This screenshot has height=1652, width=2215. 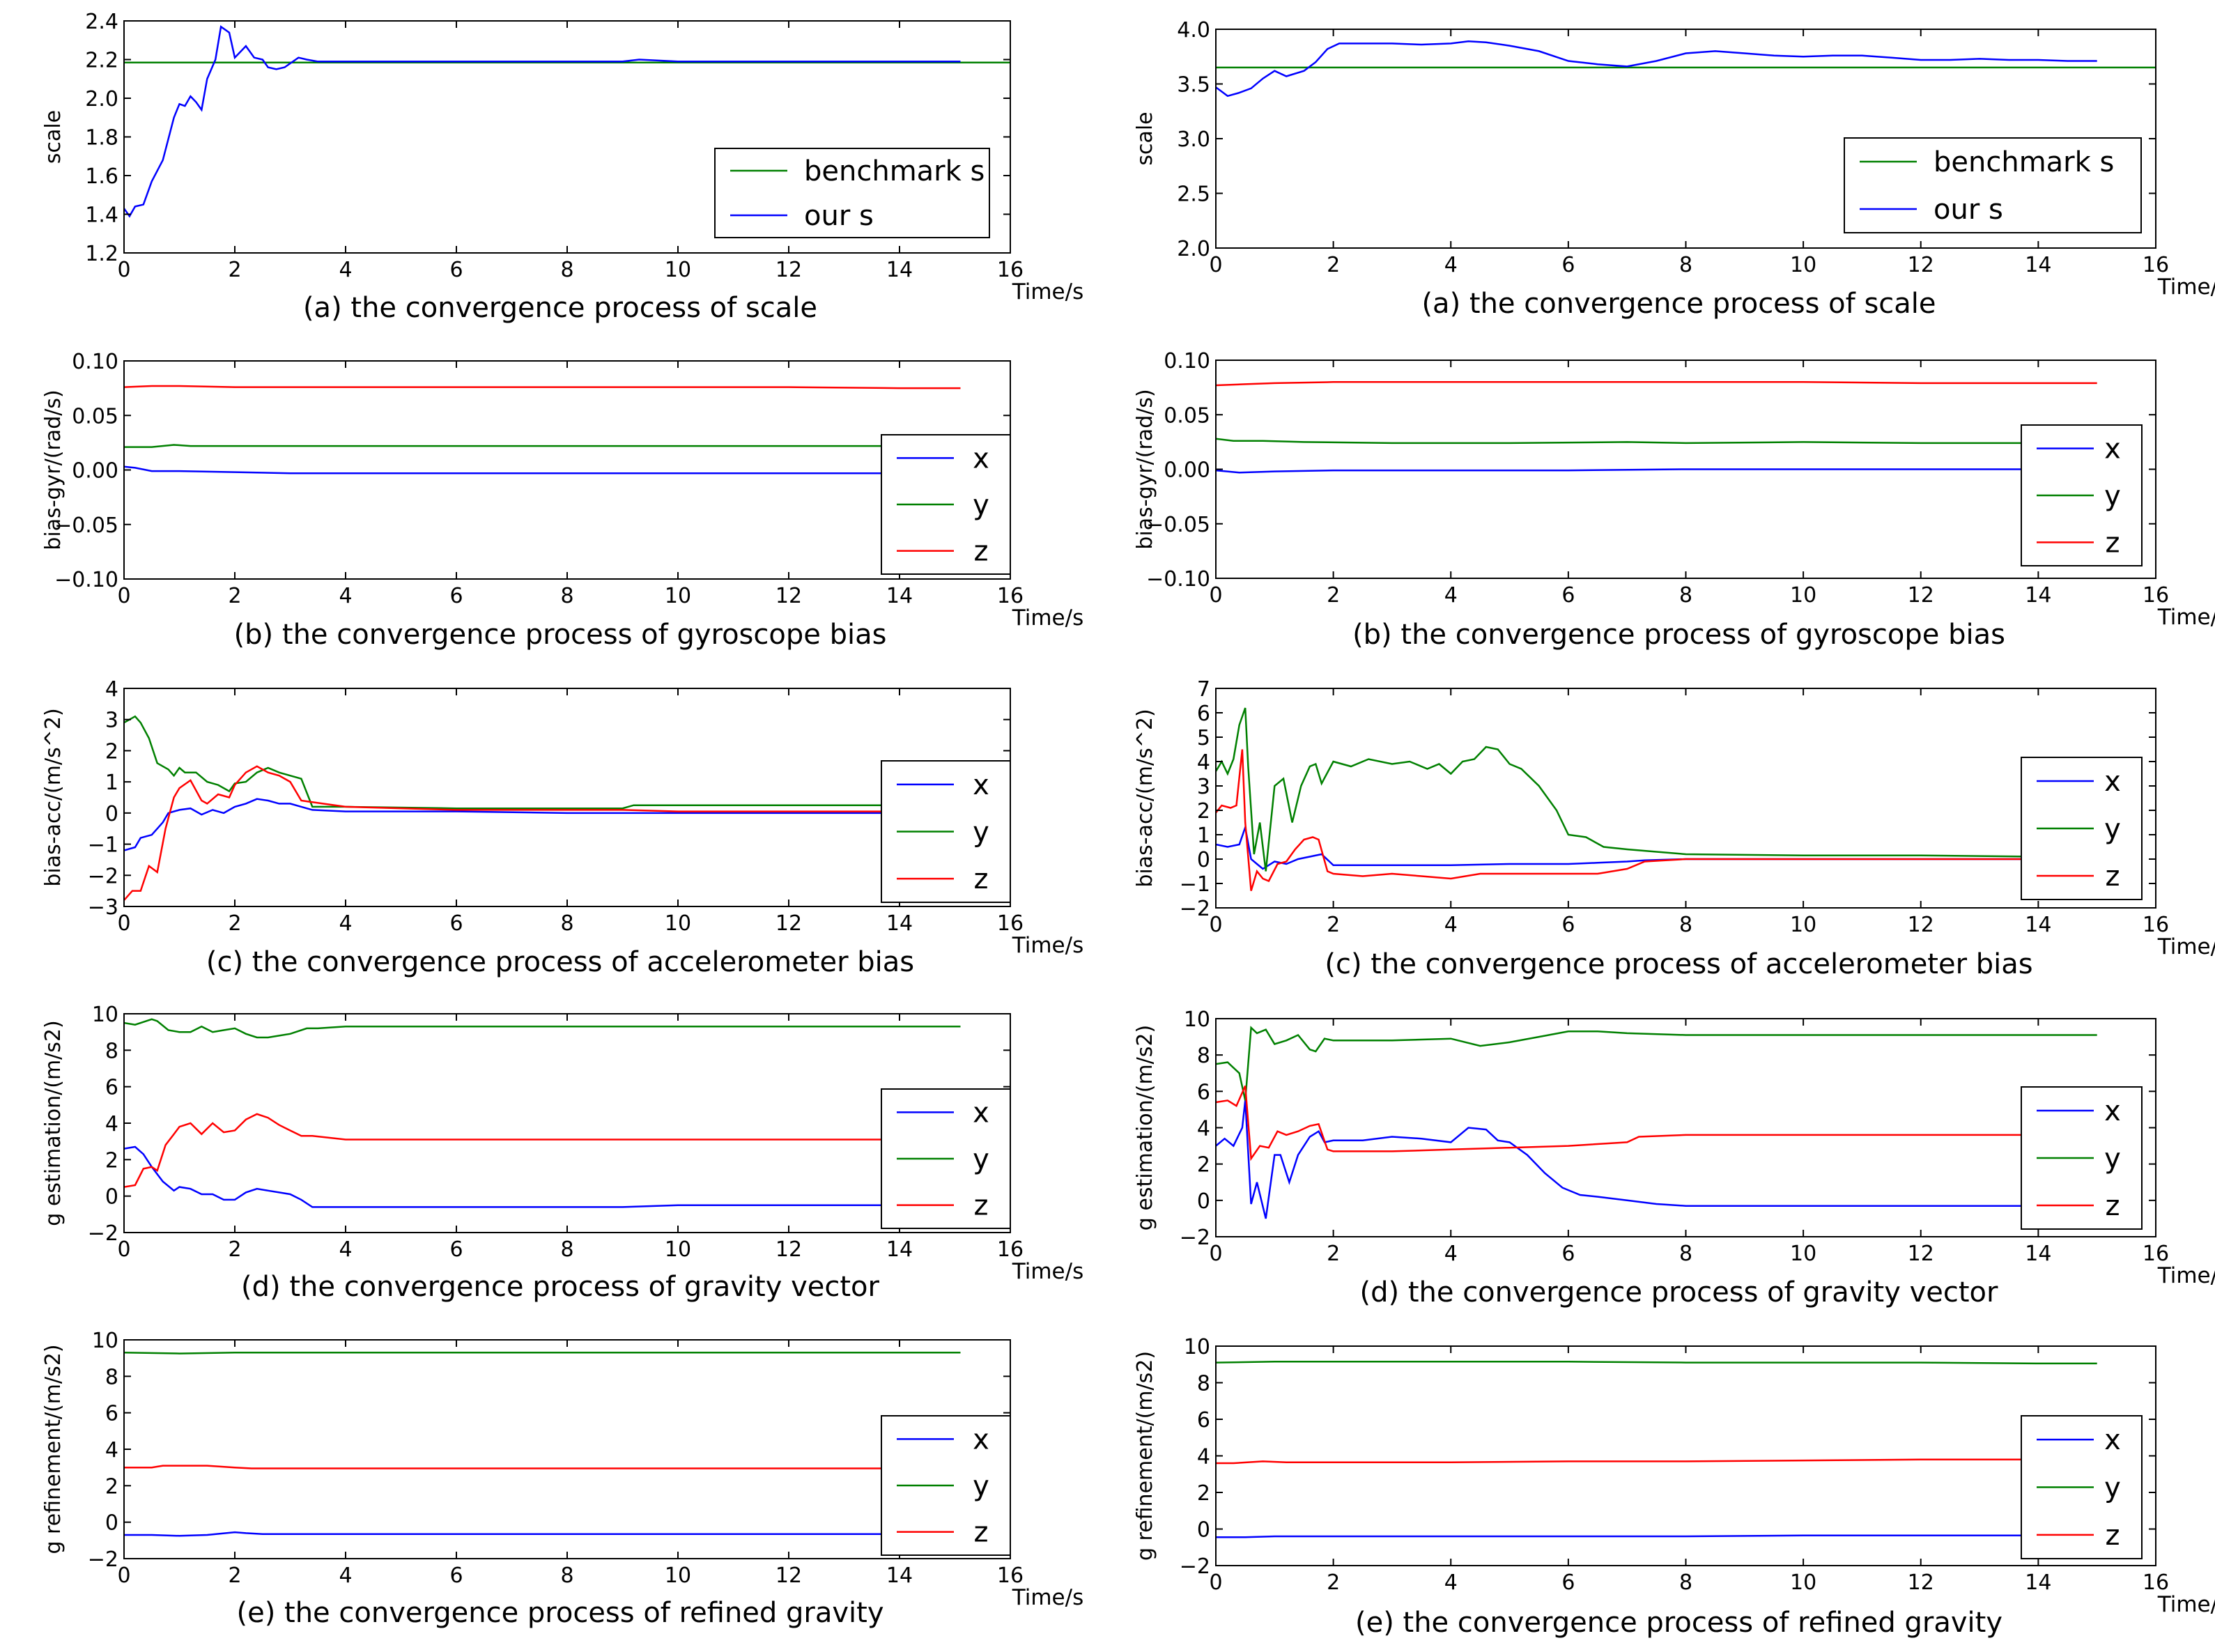 I want to click on y-tick-label: 1.4, so click(x=102, y=215).